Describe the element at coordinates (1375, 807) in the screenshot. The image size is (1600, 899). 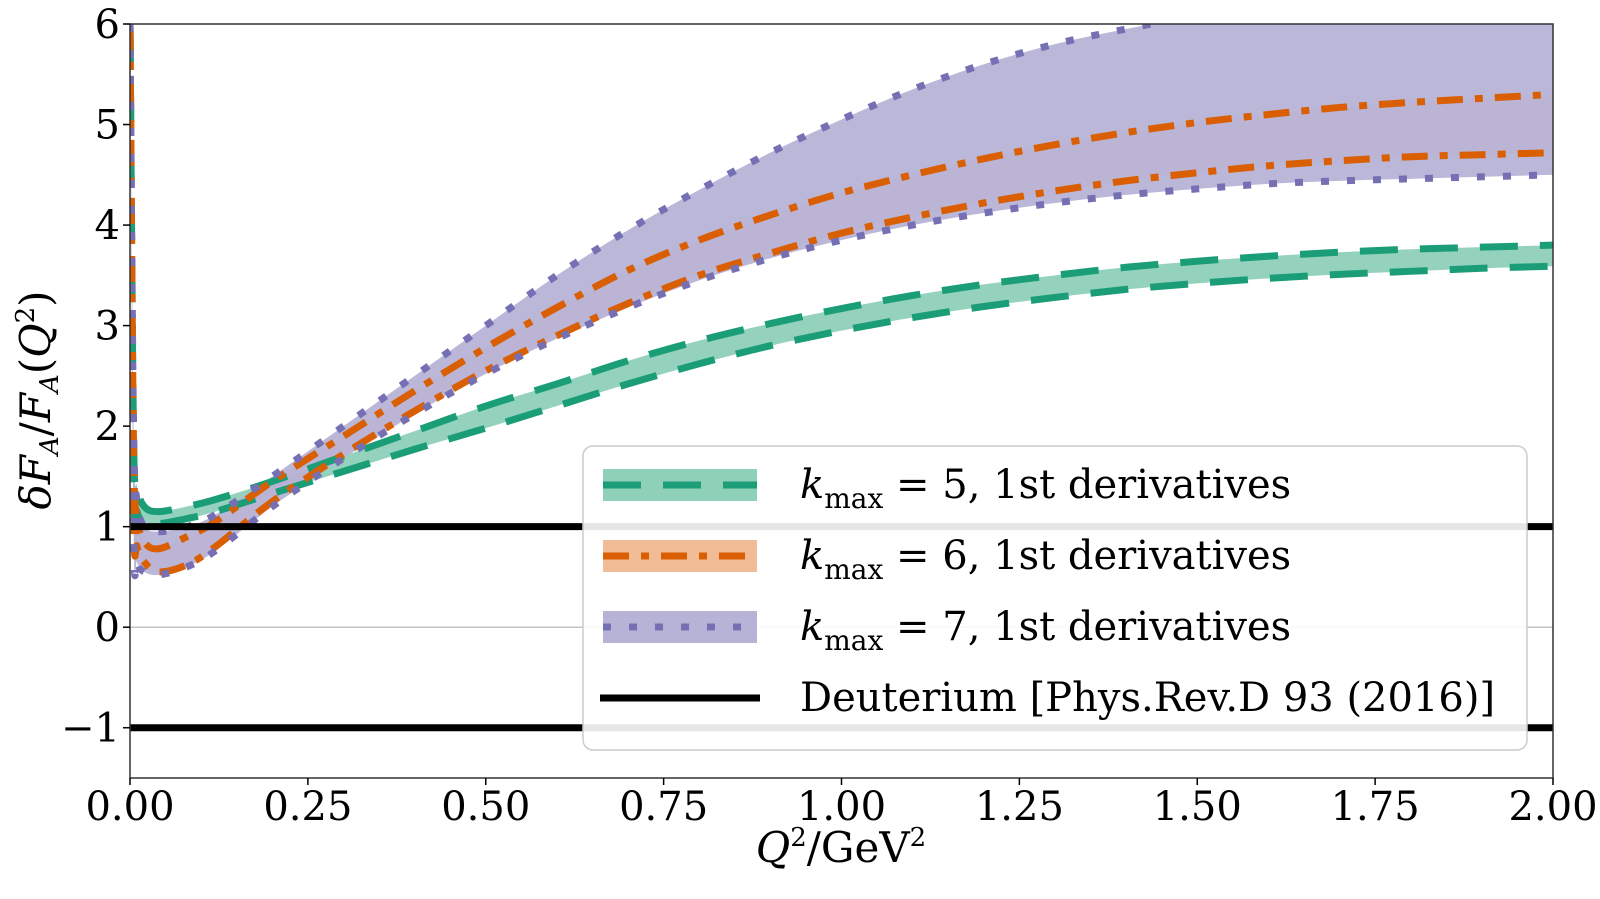
I see `x-tick-label: 1.75` at that location.